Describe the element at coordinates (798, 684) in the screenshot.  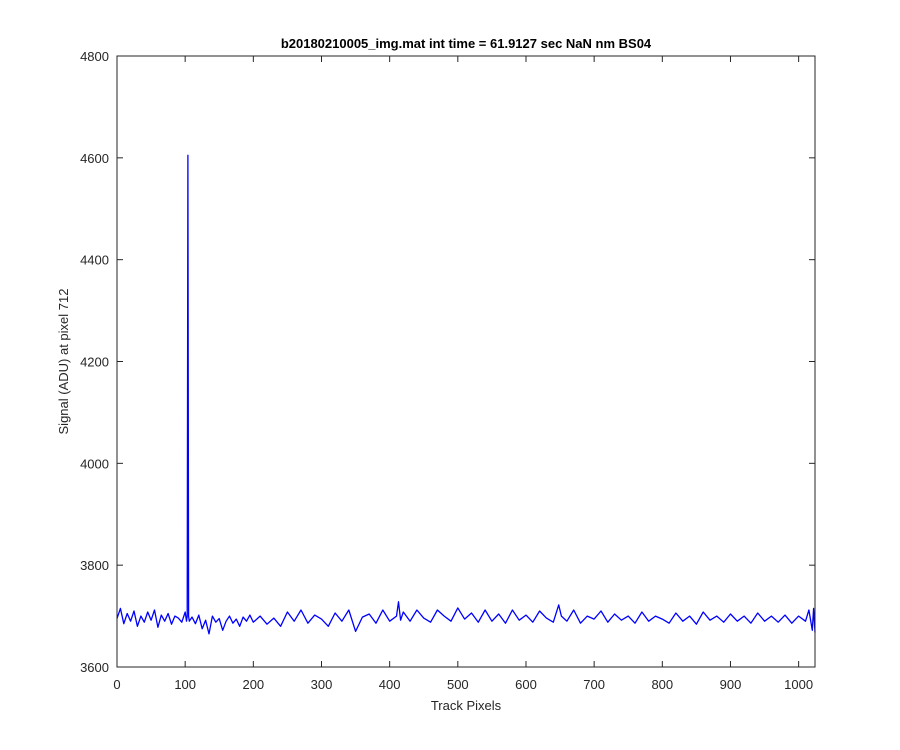
I see `x-tick-label: 1000` at that location.